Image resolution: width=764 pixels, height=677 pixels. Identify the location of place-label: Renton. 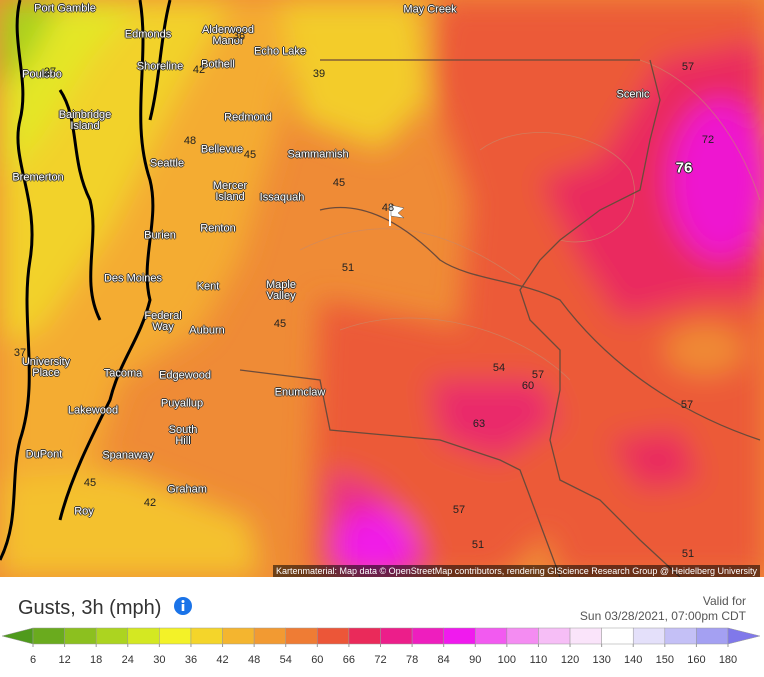
(218, 228).